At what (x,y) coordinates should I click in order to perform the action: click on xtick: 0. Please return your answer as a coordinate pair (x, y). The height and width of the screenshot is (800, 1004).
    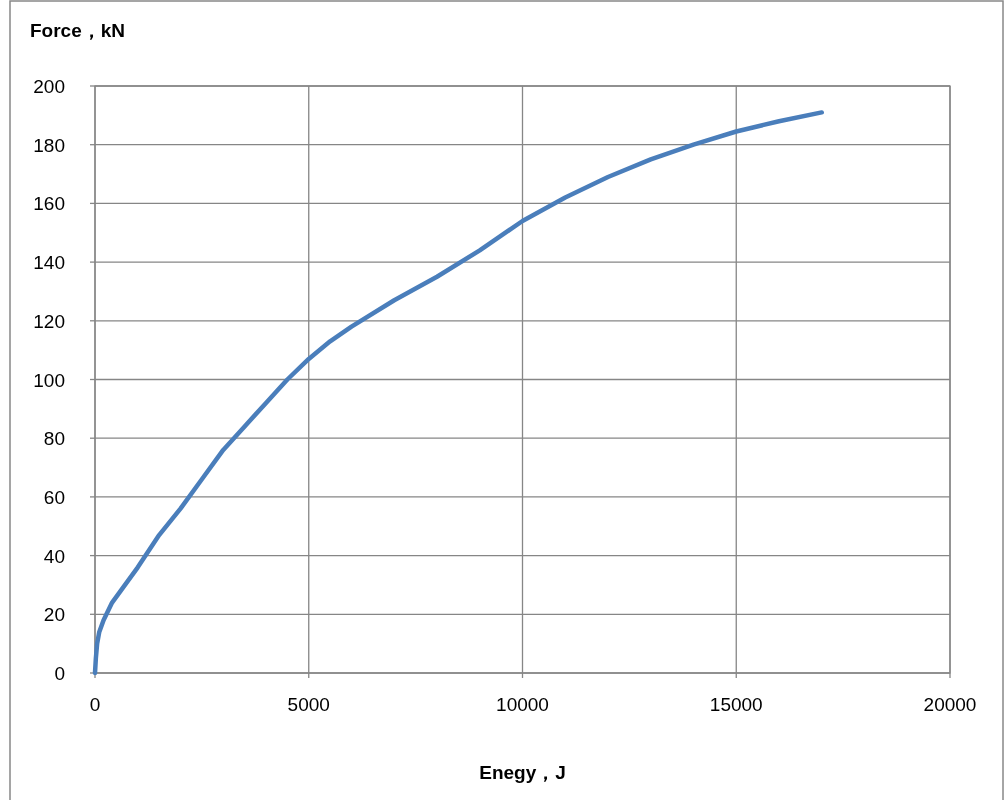
    Looking at the image, I should click on (95, 704).